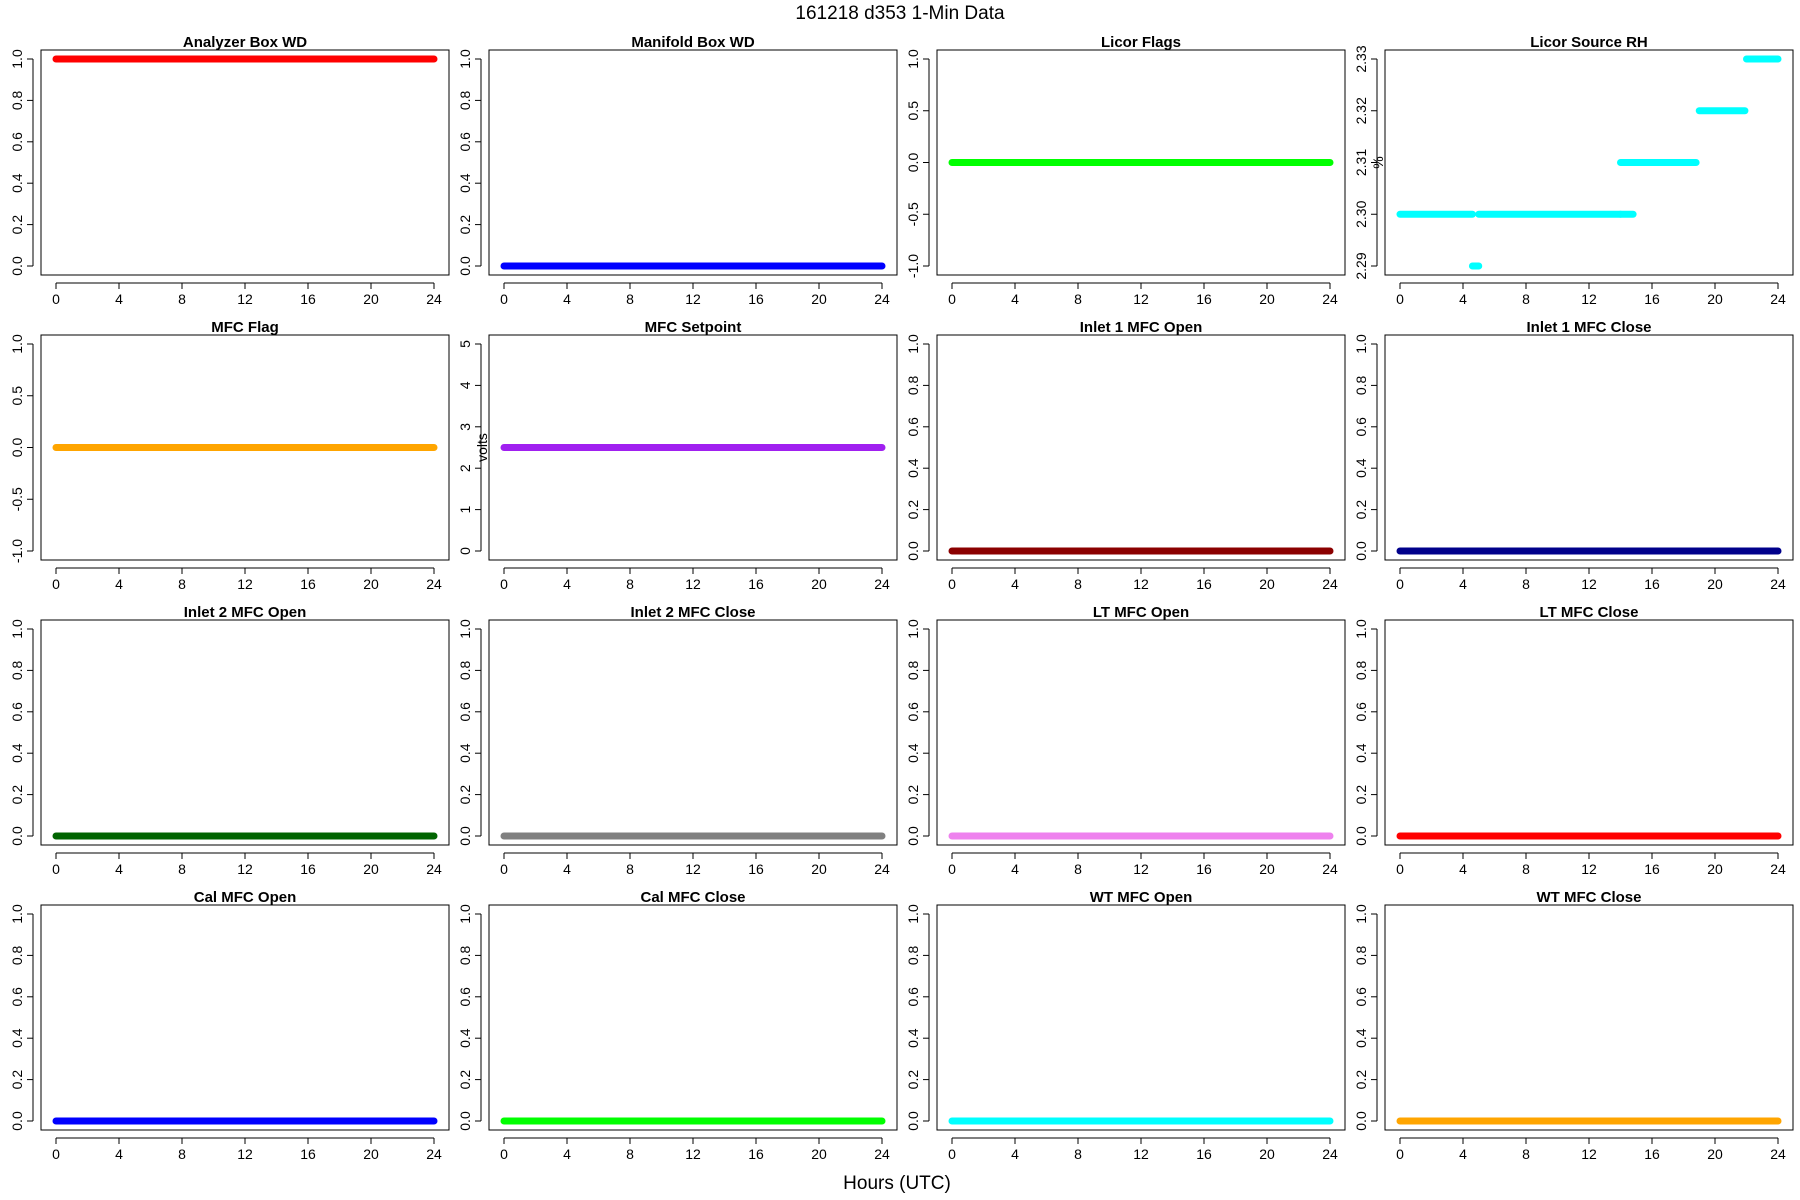  I want to click on panel-14: WT MFC Open 0 4 8 12 16 20 24 0.0 0.2 0.4 0.6 0.8 1.0, so click(1125, 1025).